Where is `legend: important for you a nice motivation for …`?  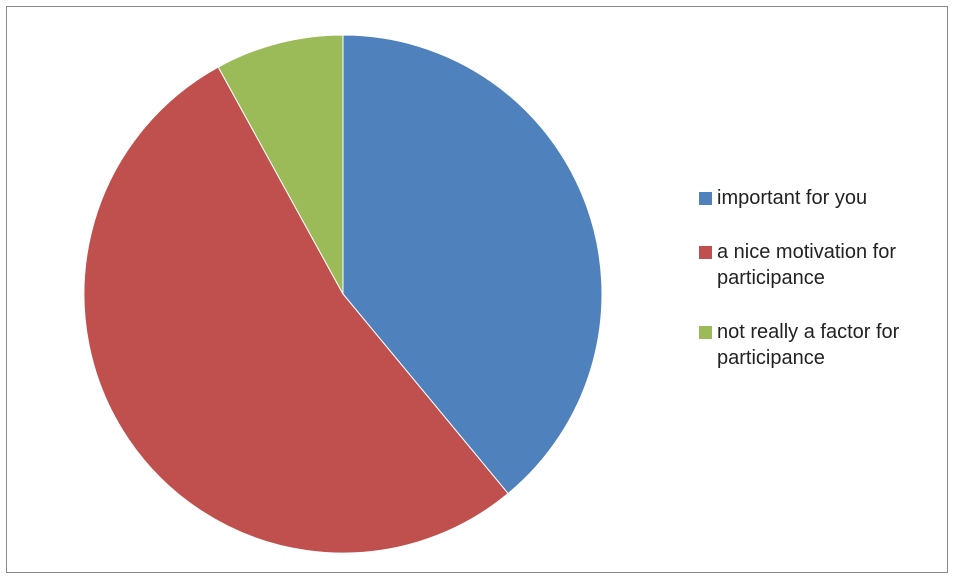 legend: important for you a nice motivation for … is located at coordinates (822, 292).